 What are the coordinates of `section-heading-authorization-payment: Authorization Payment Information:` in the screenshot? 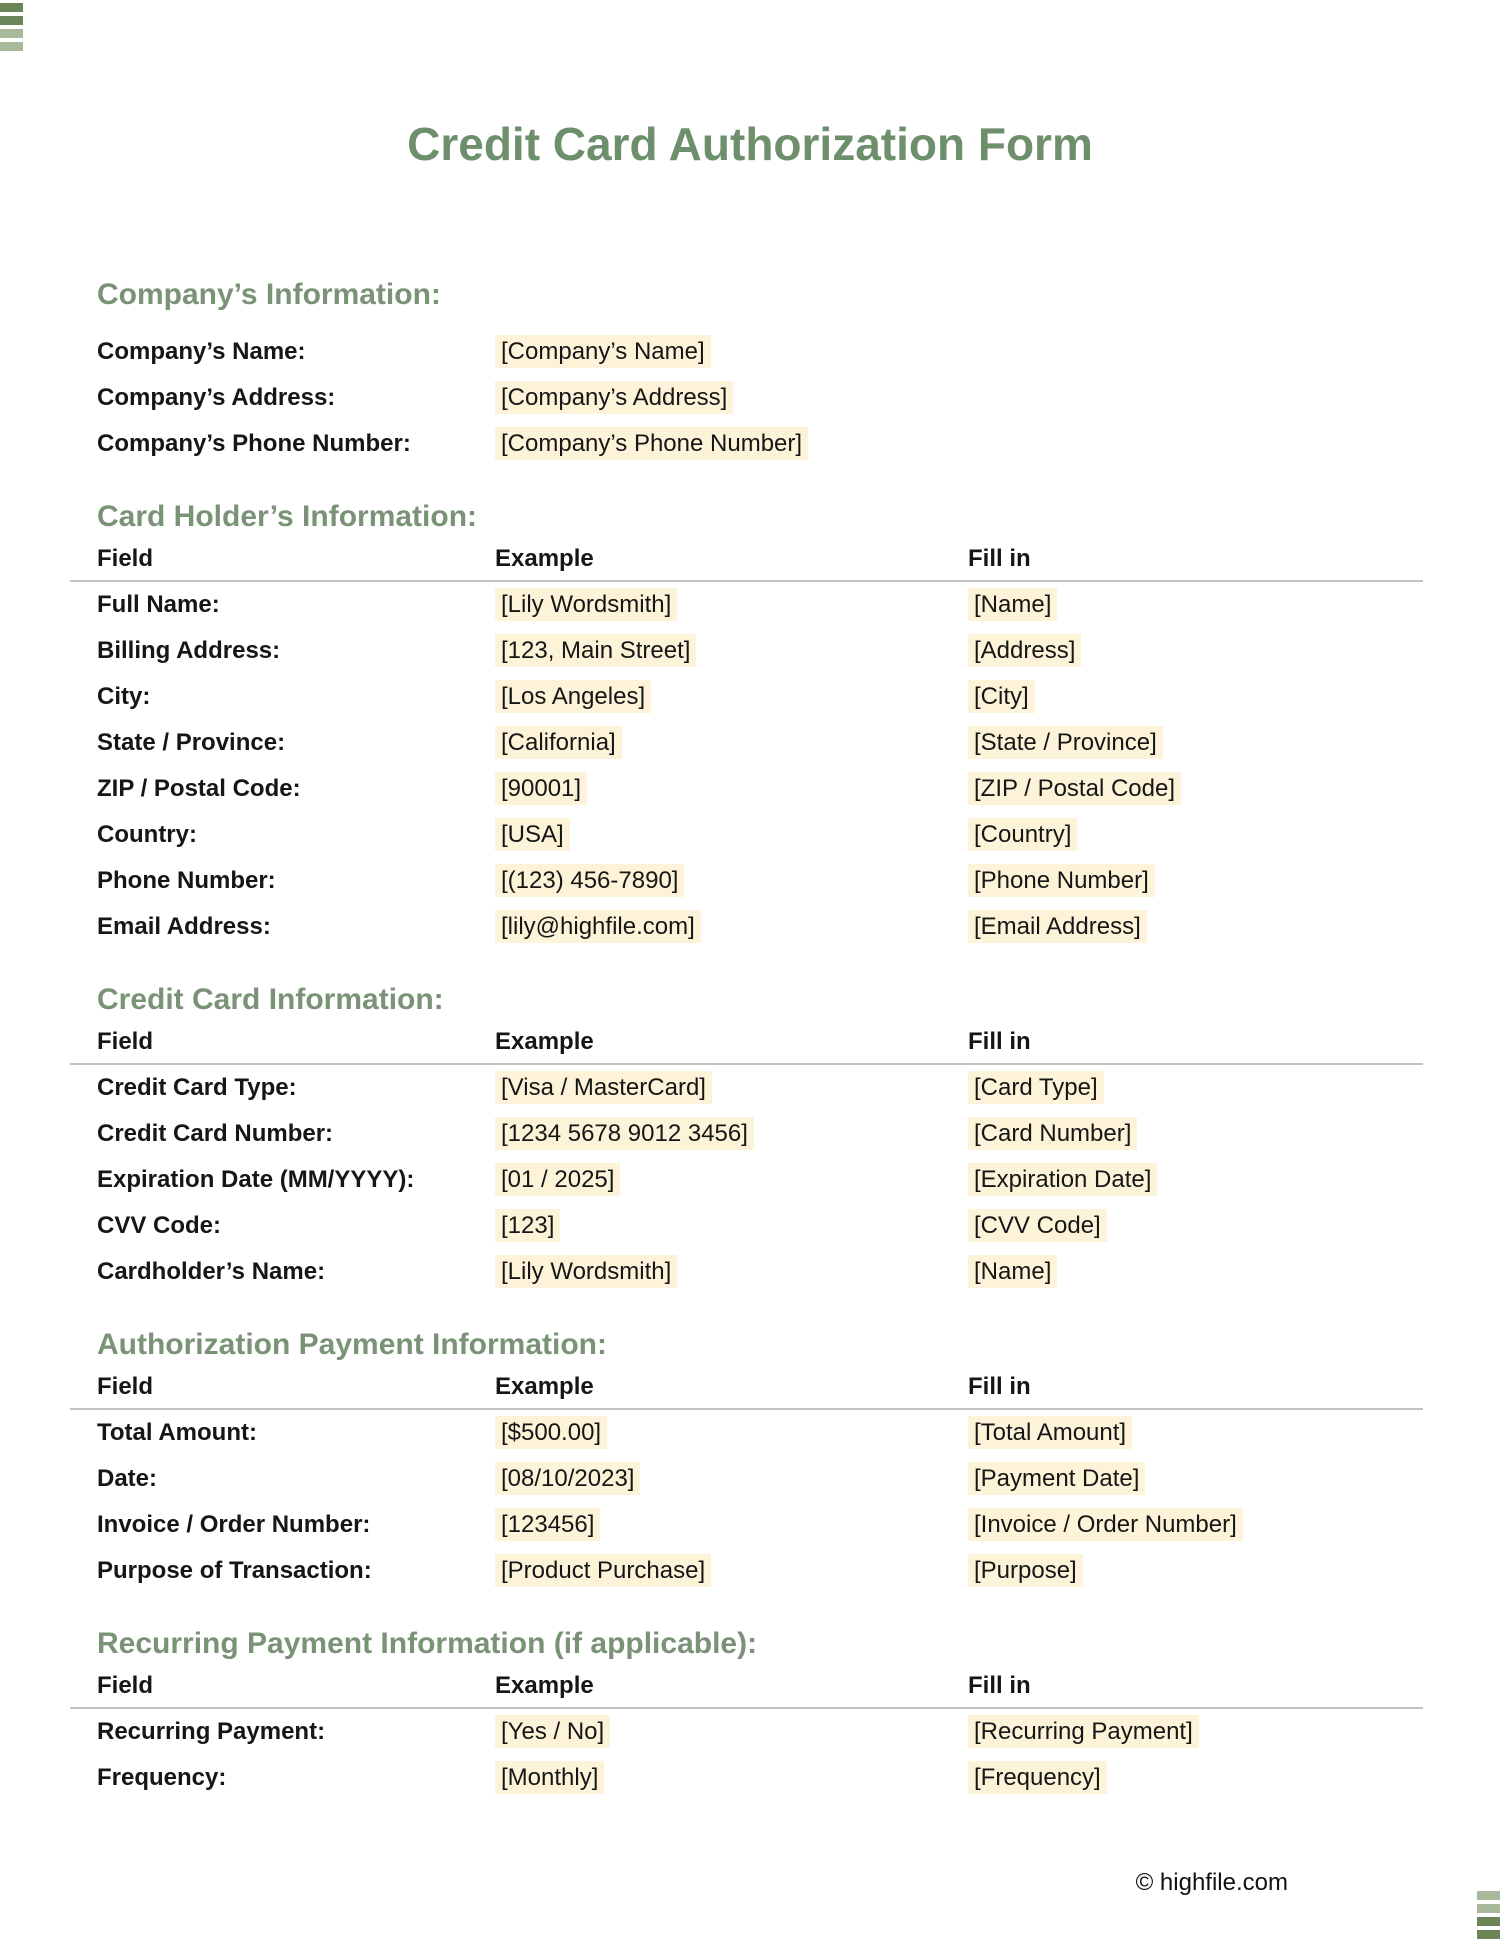 It's located at (352, 1344).